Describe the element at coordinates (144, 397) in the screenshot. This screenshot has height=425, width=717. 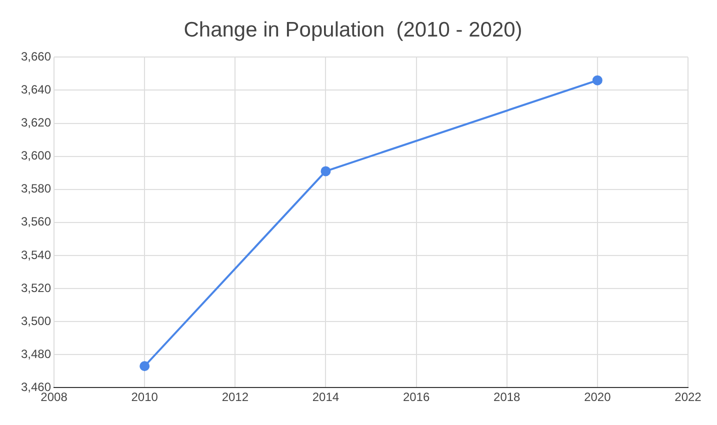
I see `x-tick-label: 2010` at that location.